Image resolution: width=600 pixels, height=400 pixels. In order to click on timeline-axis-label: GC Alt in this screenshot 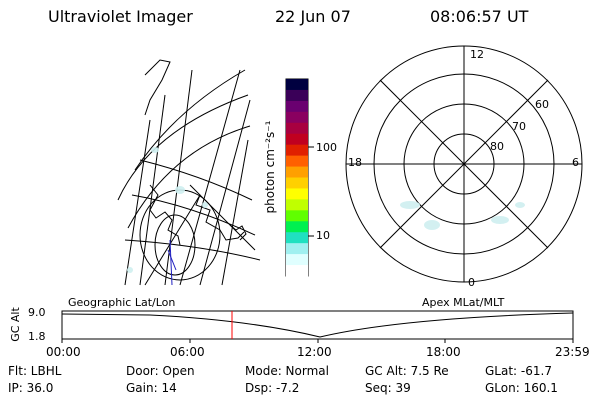, I will do `click(15, 324)`.